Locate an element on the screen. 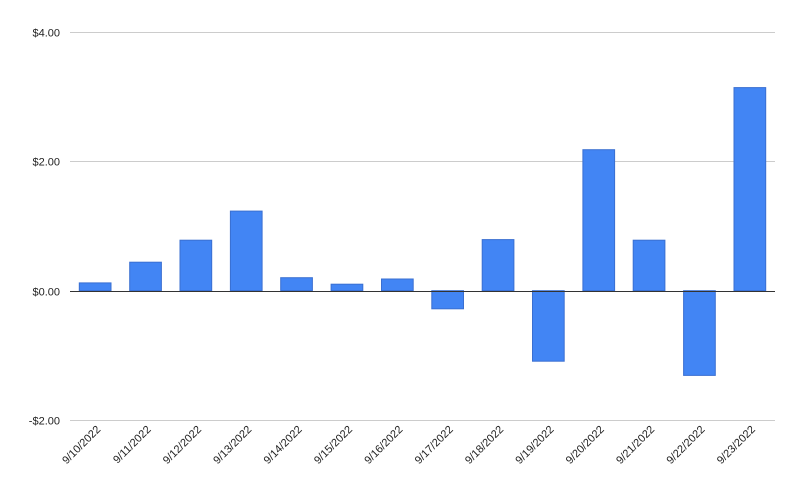 The image size is (800, 495). y-tick-label: $2.00 is located at coordinates (46, 163).